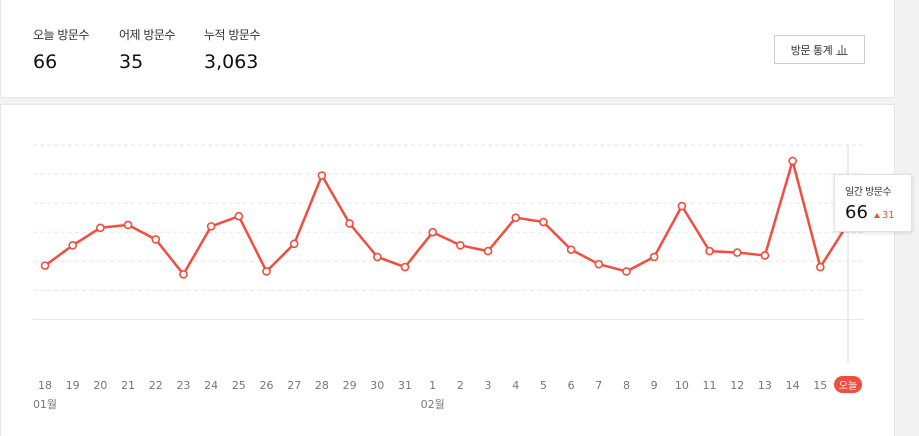 The height and width of the screenshot is (436, 919). Describe the element at coordinates (820, 385) in the screenshot. I see `x-tick-label: 15` at that location.